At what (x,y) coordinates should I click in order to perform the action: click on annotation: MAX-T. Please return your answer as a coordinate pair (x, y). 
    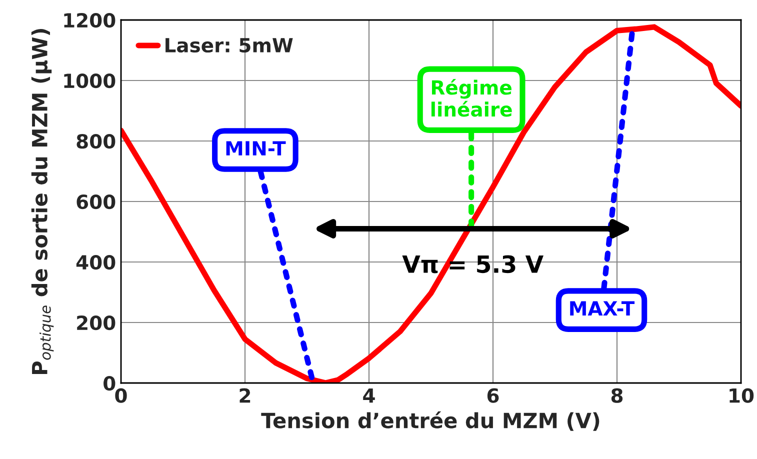
    Looking at the image, I should click on (602, 308).